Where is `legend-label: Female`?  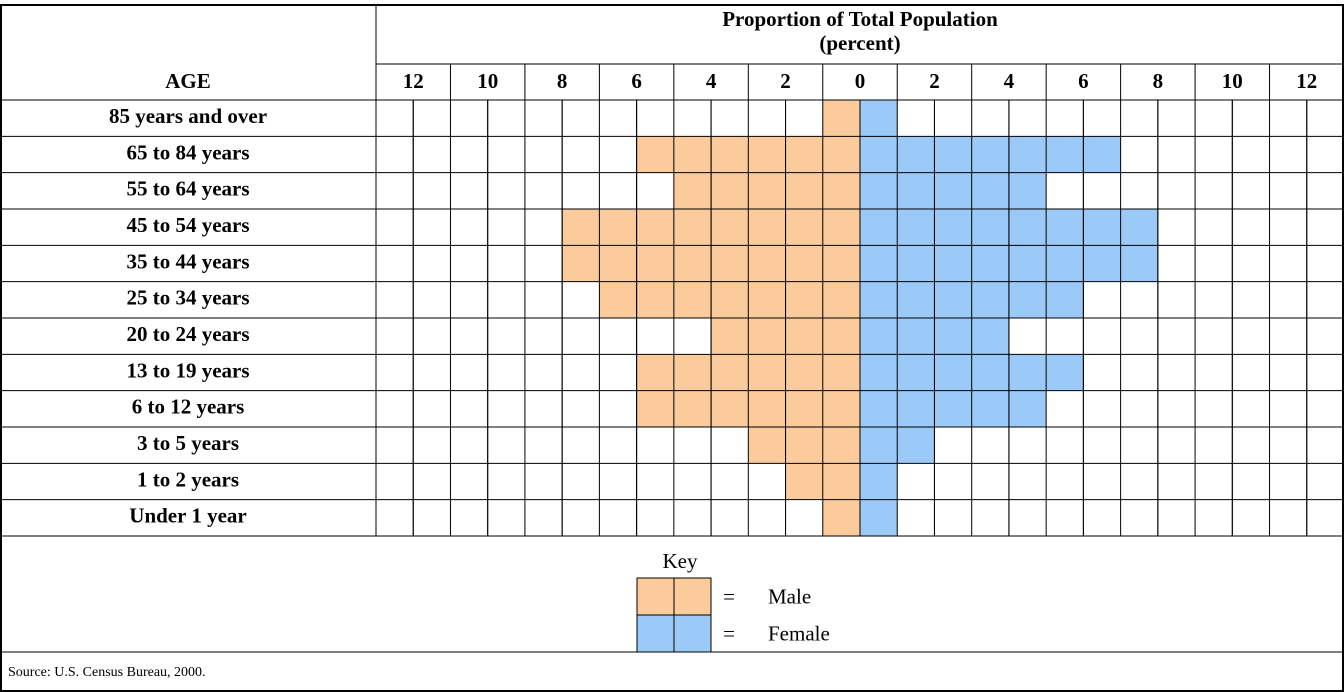
legend-label: Female is located at coordinates (799, 633).